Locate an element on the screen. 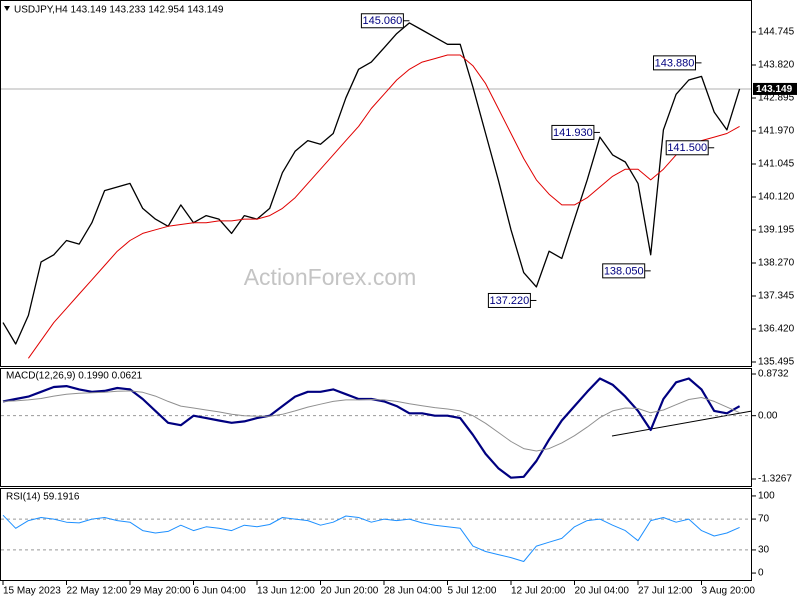 The width and height of the screenshot is (800, 600). x-tick-label: 20 Jul 04:00 is located at coordinates (602, 591).